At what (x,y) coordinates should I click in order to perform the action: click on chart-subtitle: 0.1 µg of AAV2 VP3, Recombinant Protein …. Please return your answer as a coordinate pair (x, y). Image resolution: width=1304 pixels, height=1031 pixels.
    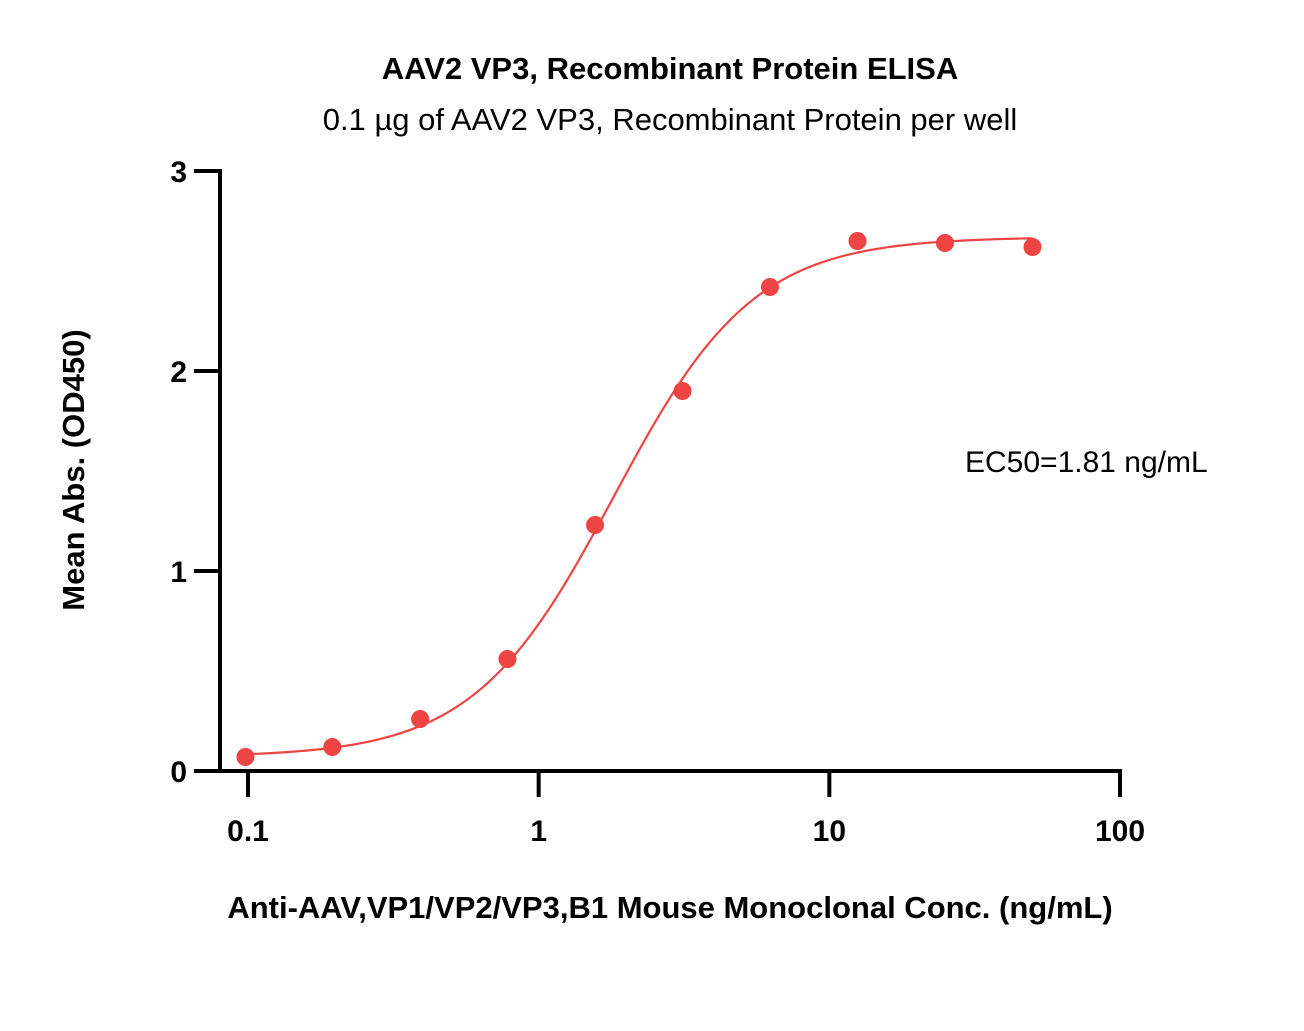
    Looking at the image, I should click on (670, 119).